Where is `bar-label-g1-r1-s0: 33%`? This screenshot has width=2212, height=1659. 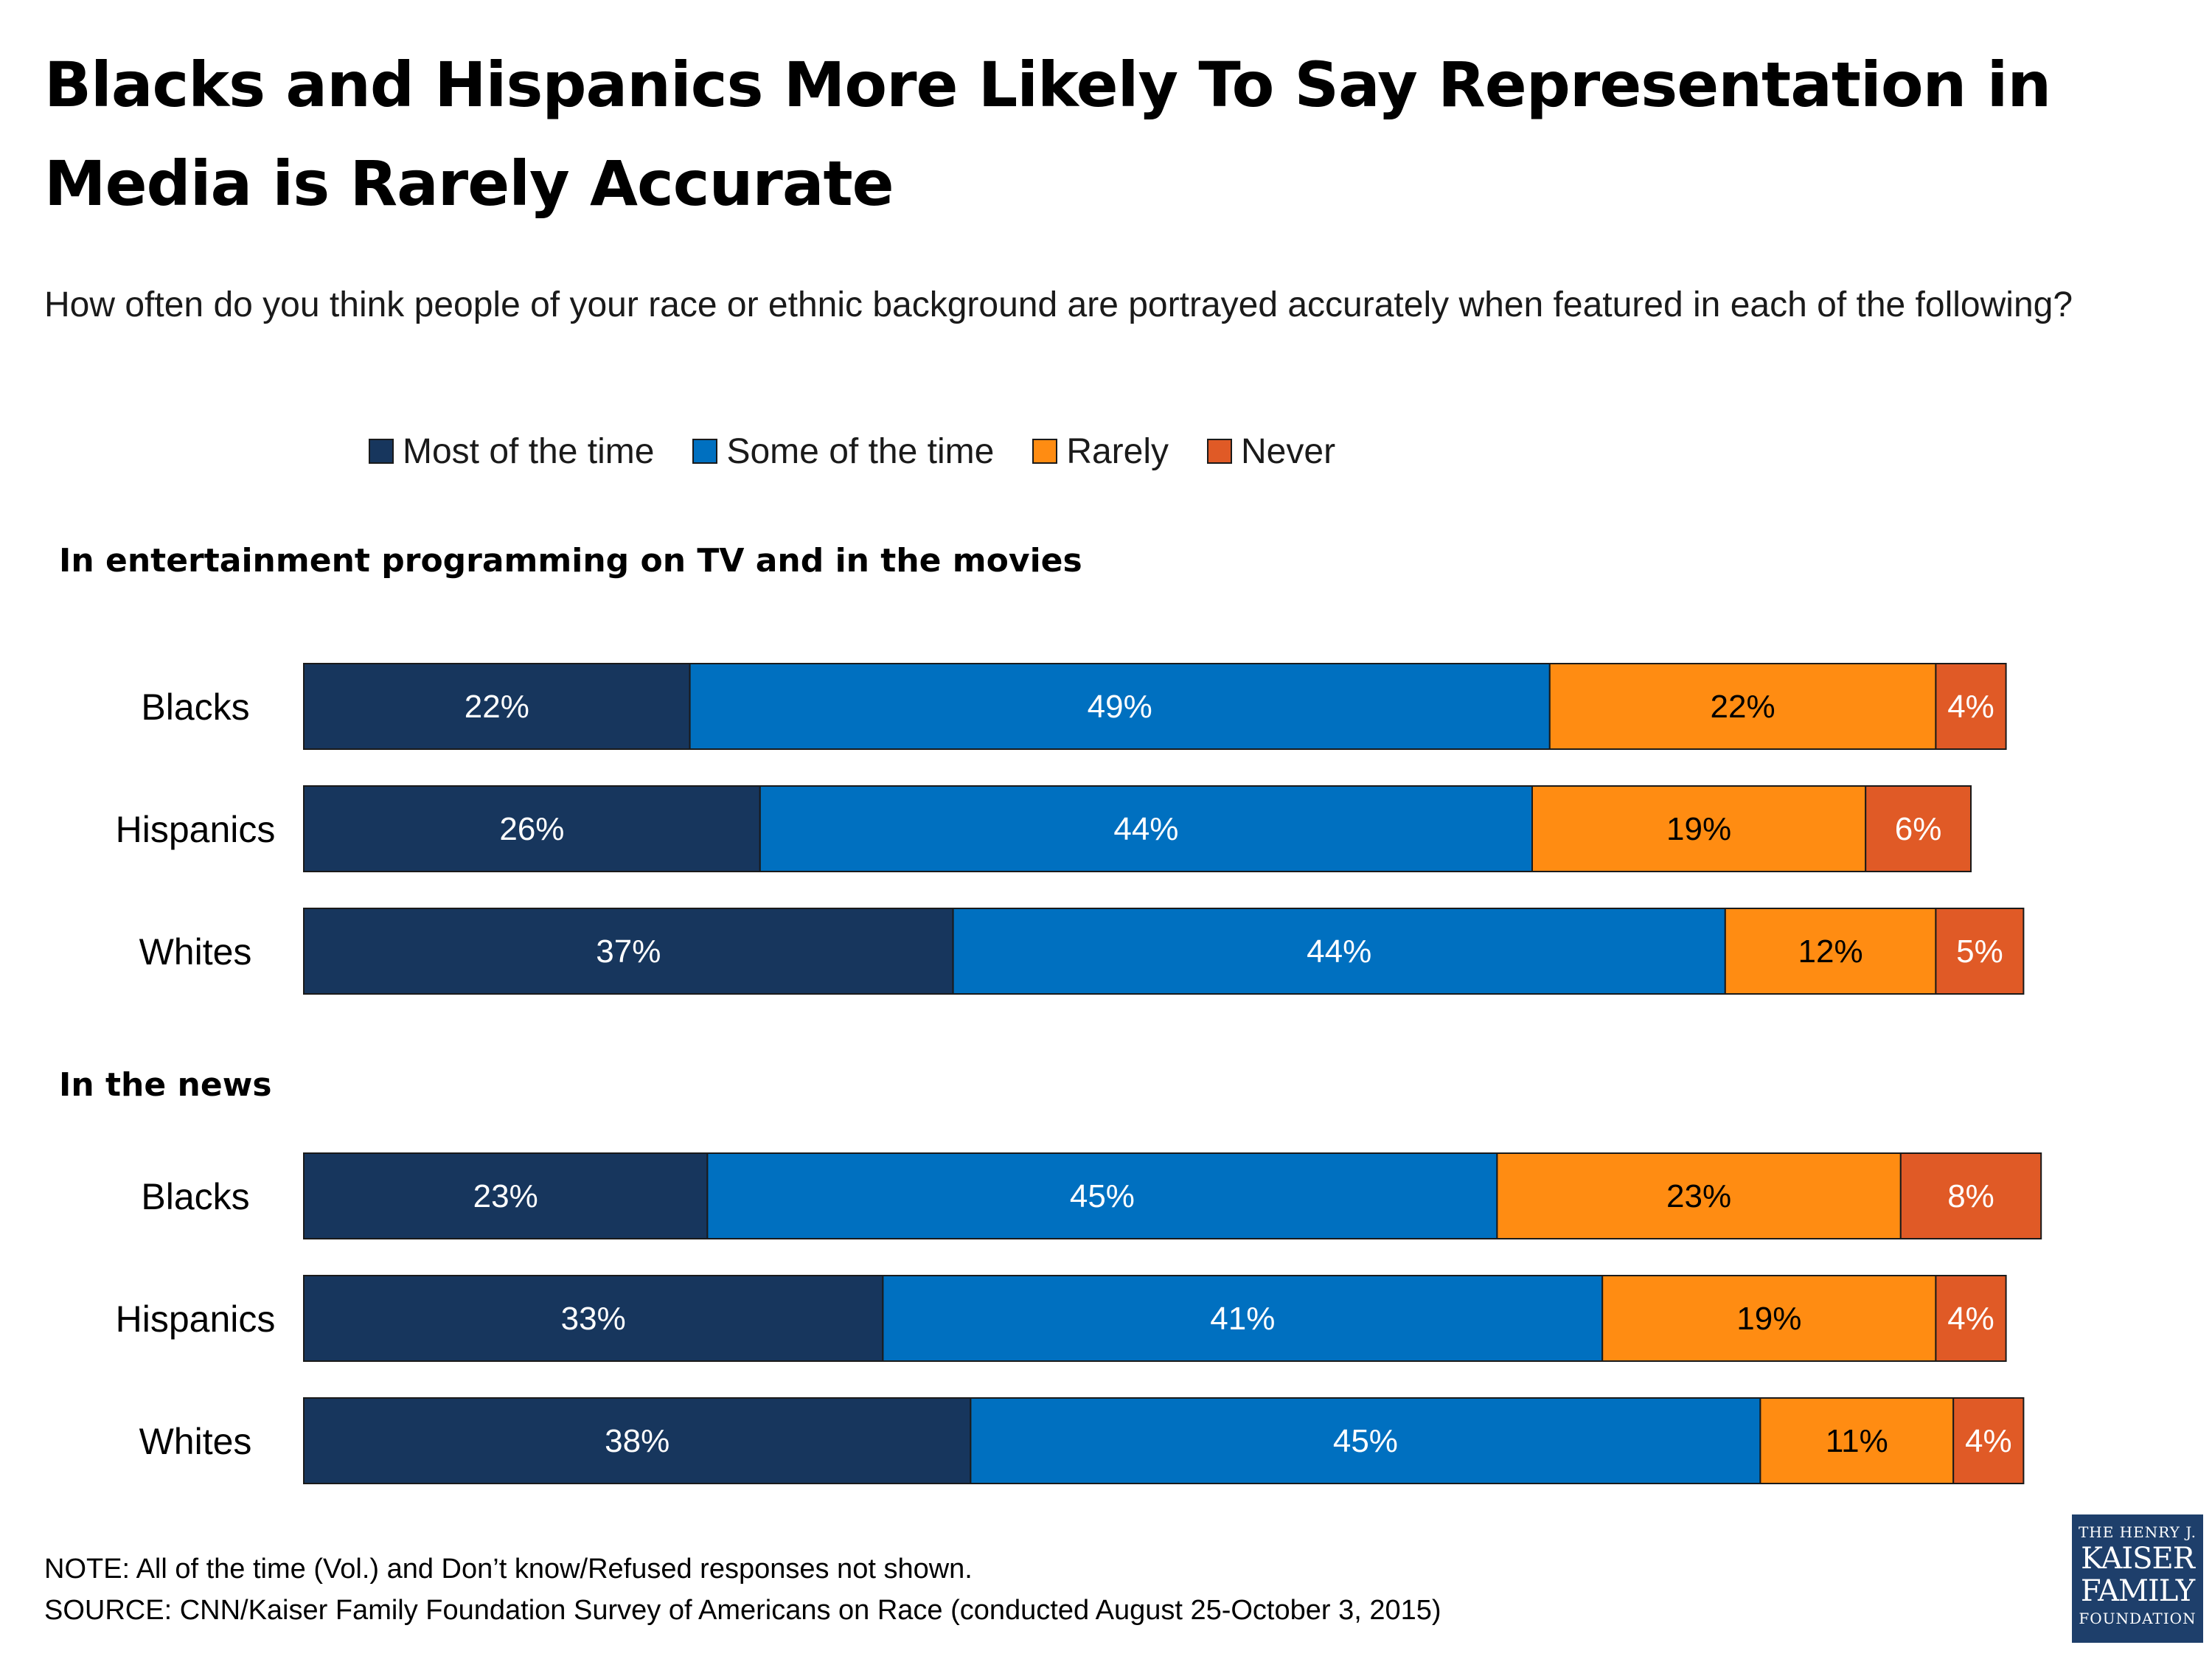 bar-label-g1-r1-s0: 33% is located at coordinates (593, 1319).